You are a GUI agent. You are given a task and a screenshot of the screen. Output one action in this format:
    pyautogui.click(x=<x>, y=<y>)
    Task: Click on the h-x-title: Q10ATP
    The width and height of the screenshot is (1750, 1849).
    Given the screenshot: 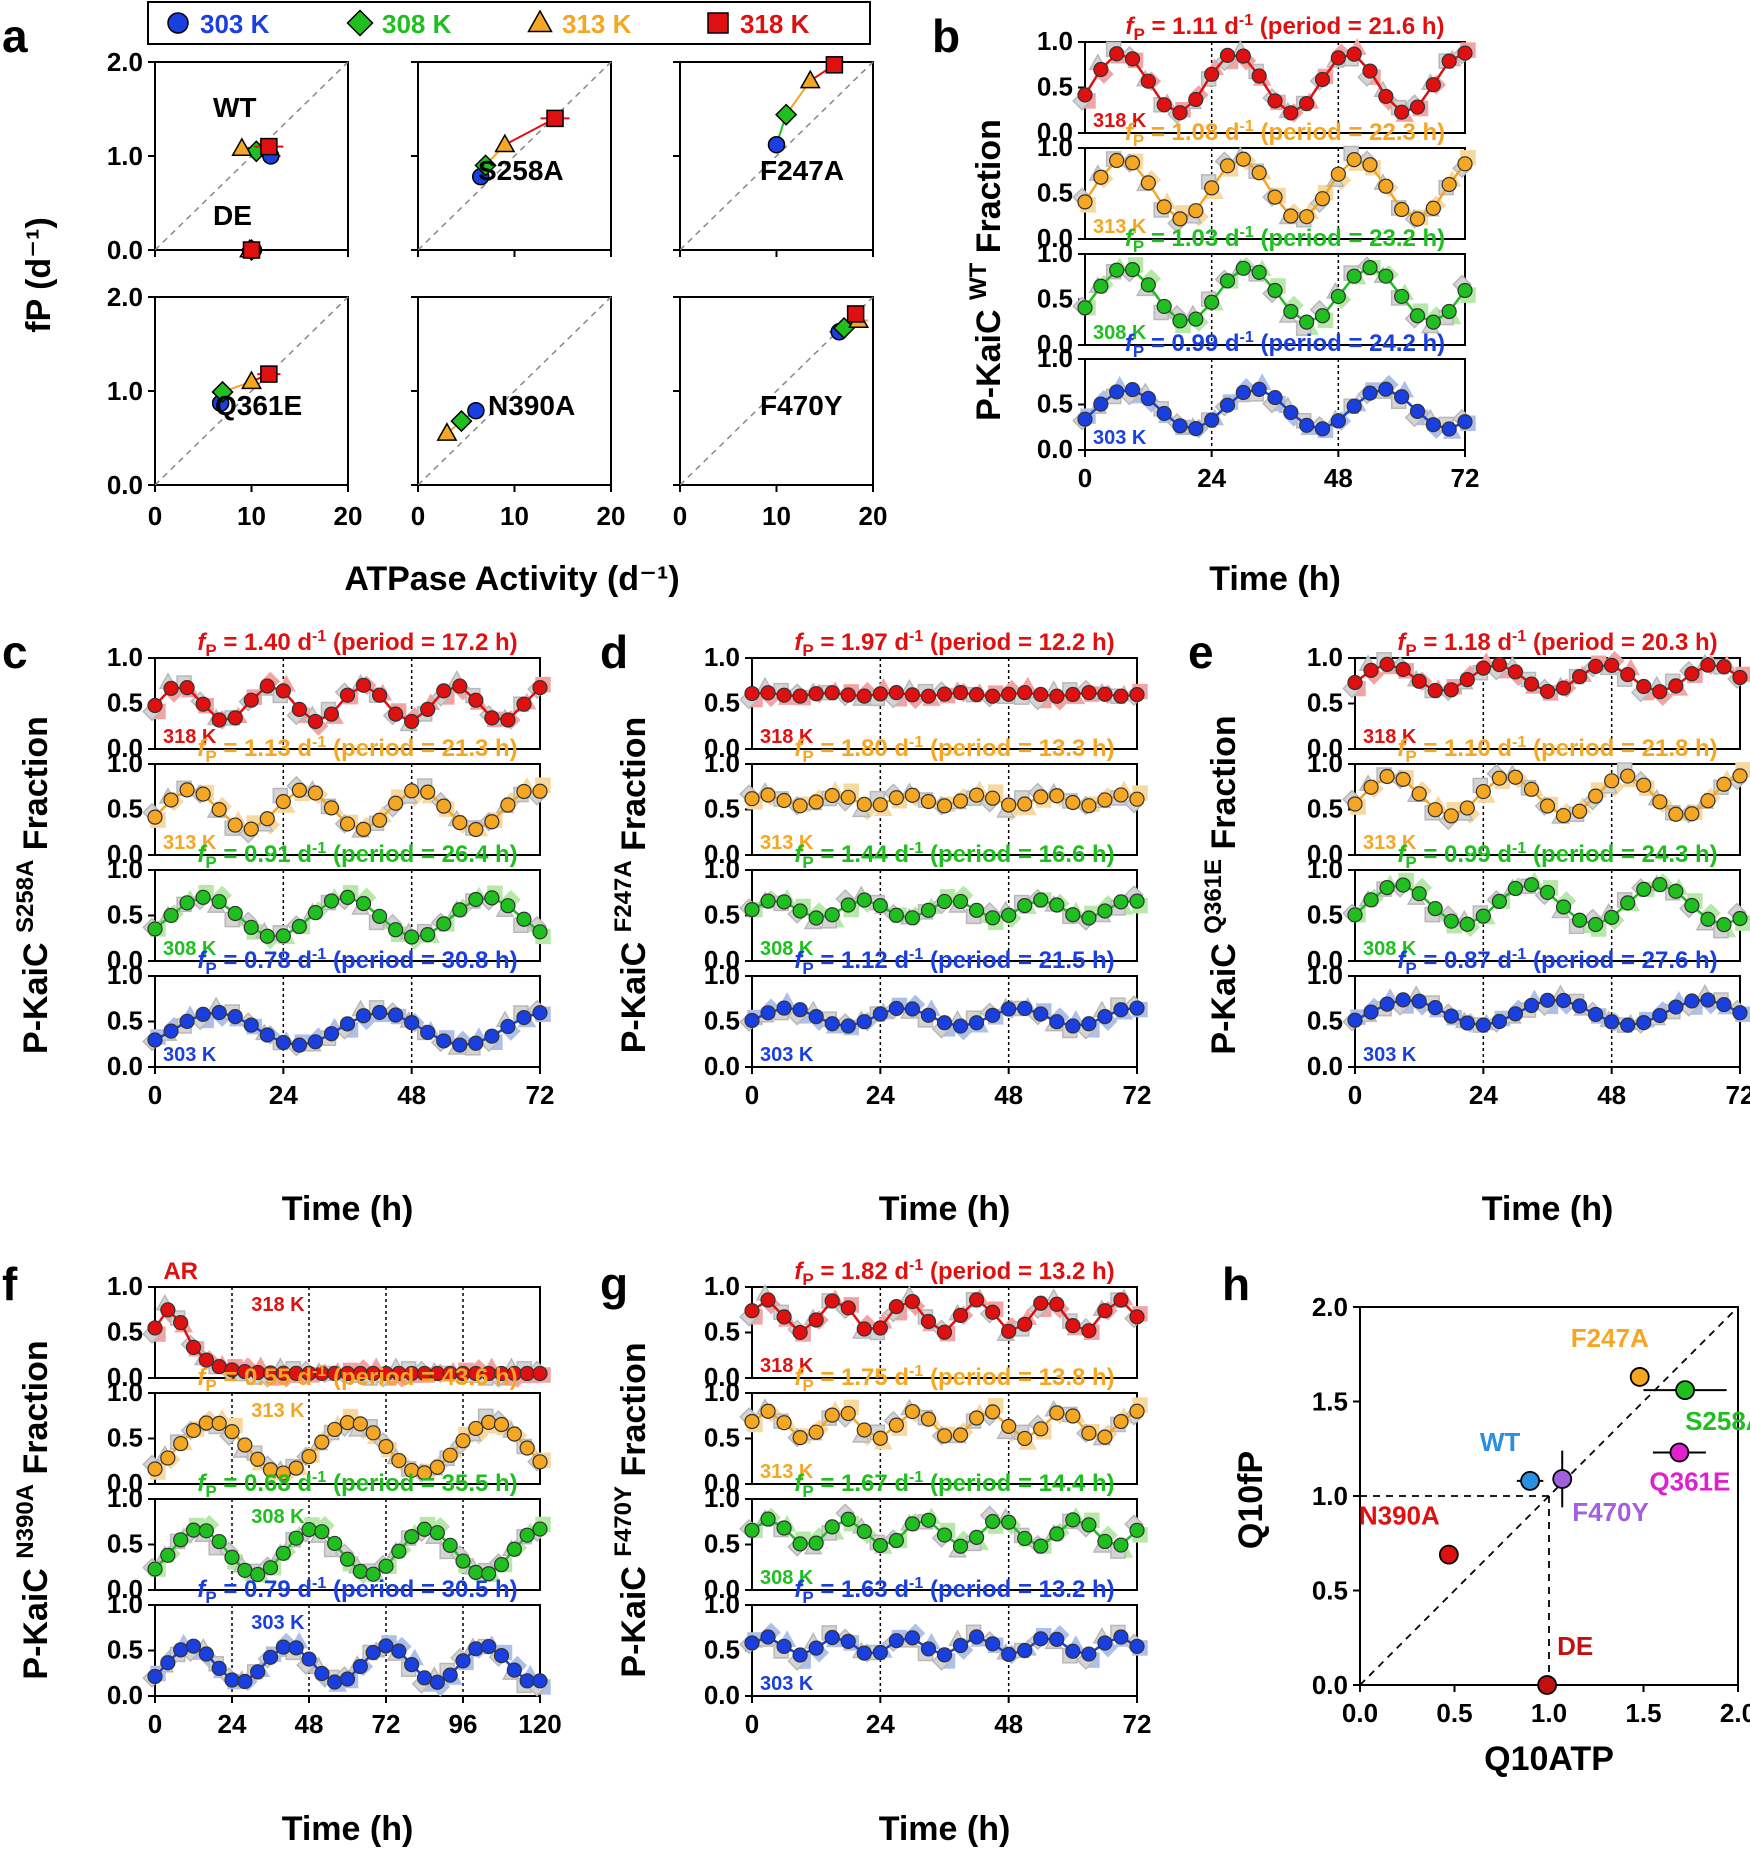 What is the action you would take?
    pyautogui.click(x=1549, y=1759)
    